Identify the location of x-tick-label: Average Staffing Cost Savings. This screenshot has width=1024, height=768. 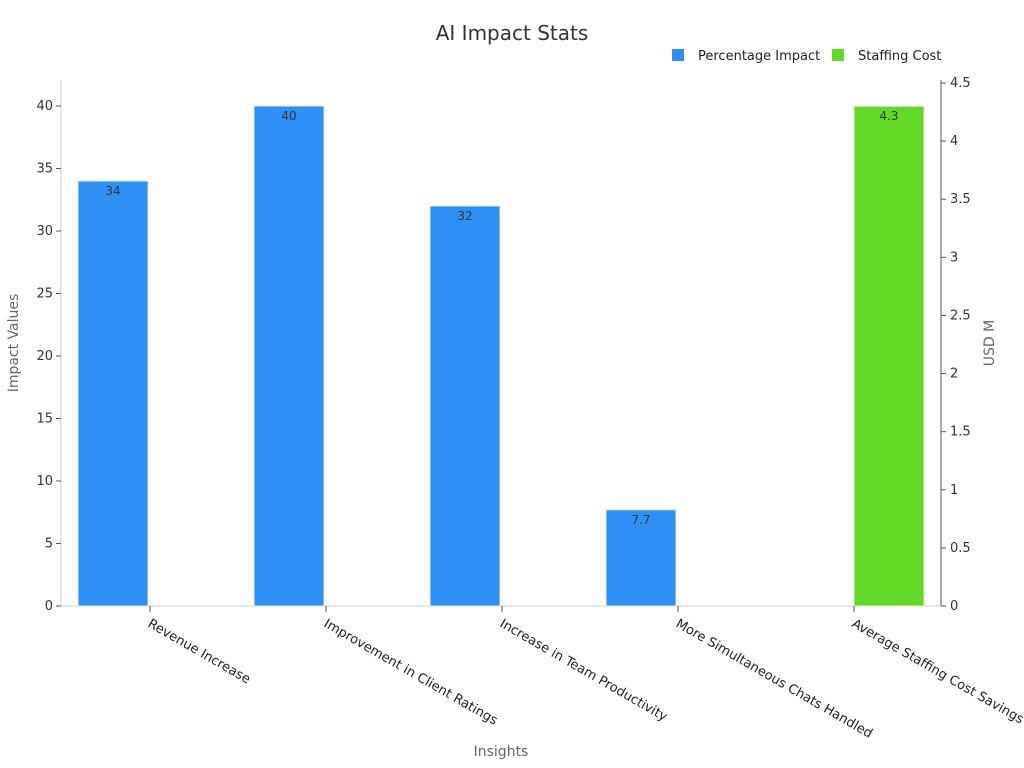
(936, 671).